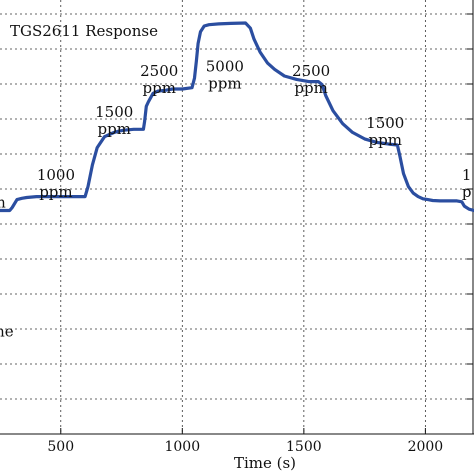 Image resolution: width=474 pixels, height=474 pixels. What do you see at coordinates (3, 202) in the screenshot?
I see `annotation-value: n` at bounding box center [3, 202].